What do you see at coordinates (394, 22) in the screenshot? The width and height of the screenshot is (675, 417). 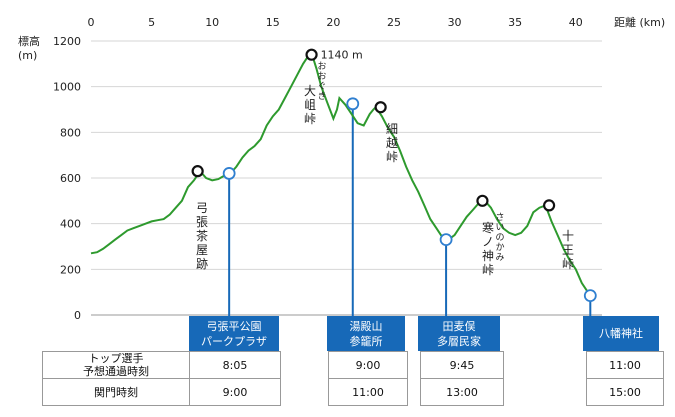 I see `x-tick-label: 25` at bounding box center [394, 22].